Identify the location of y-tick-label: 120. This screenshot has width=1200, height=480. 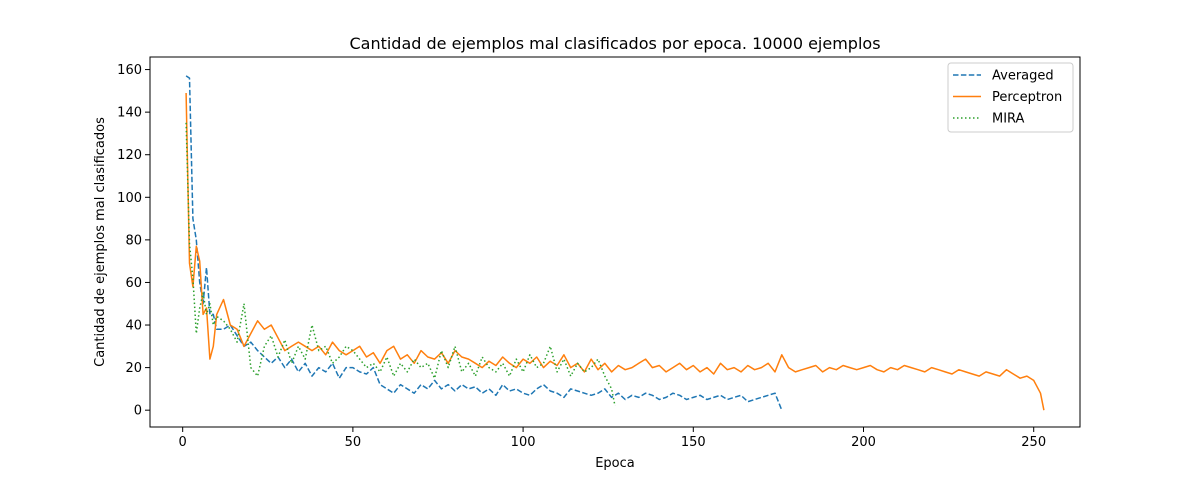
(129, 155).